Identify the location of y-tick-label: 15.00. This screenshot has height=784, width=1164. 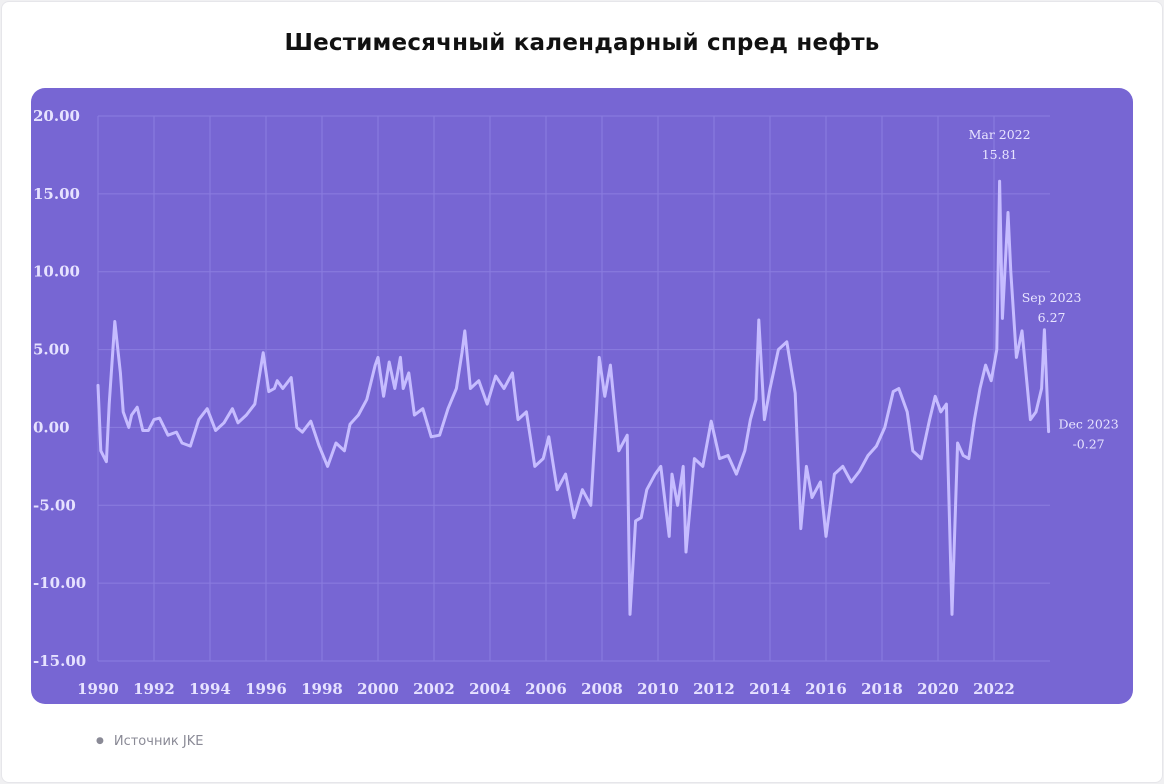
(56, 194).